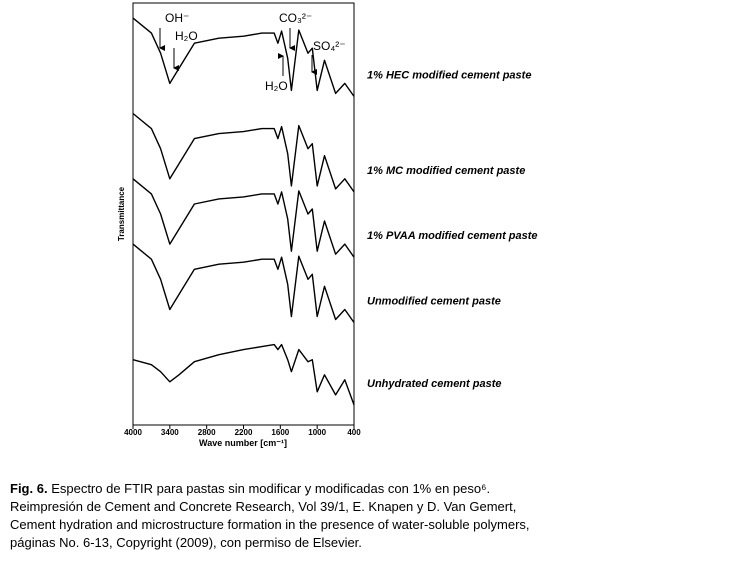 The height and width of the screenshot is (562, 735). What do you see at coordinates (354, 432) in the screenshot?
I see `x-tick-label: 400` at bounding box center [354, 432].